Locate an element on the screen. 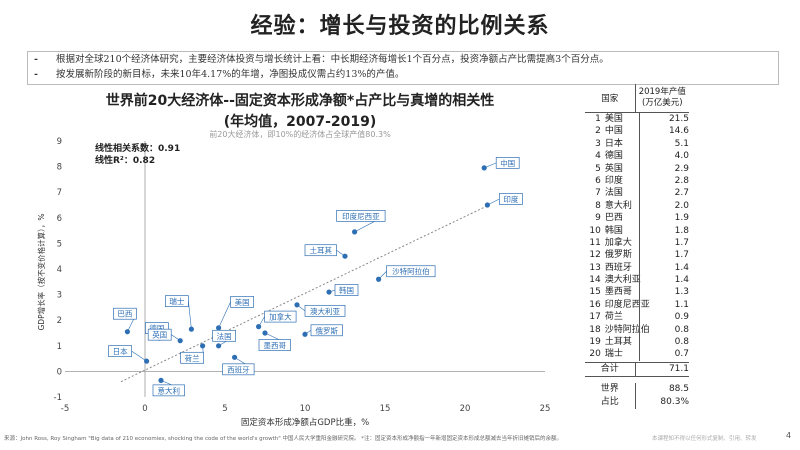  table-row: 2 中国 14.6 is located at coordinates (637, 131).